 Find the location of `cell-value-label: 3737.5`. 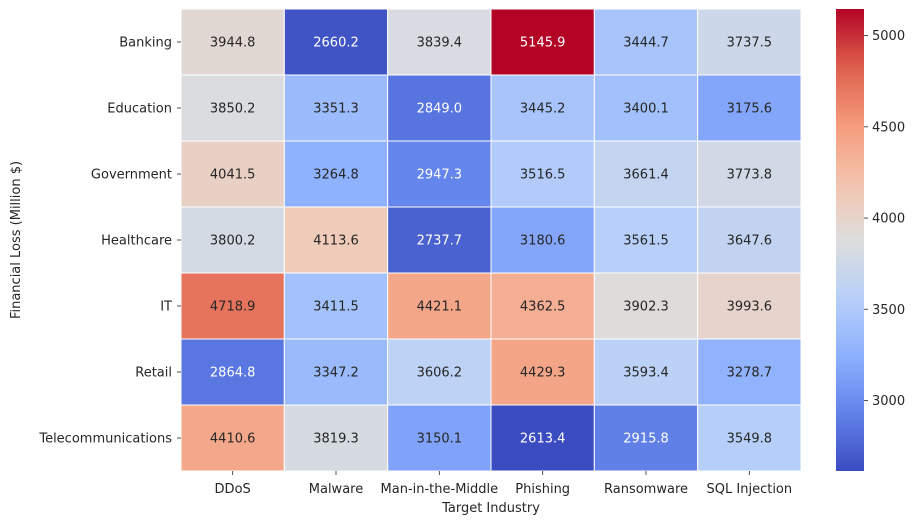

cell-value-label: 3737.5 is located at coordinates (750, 43).